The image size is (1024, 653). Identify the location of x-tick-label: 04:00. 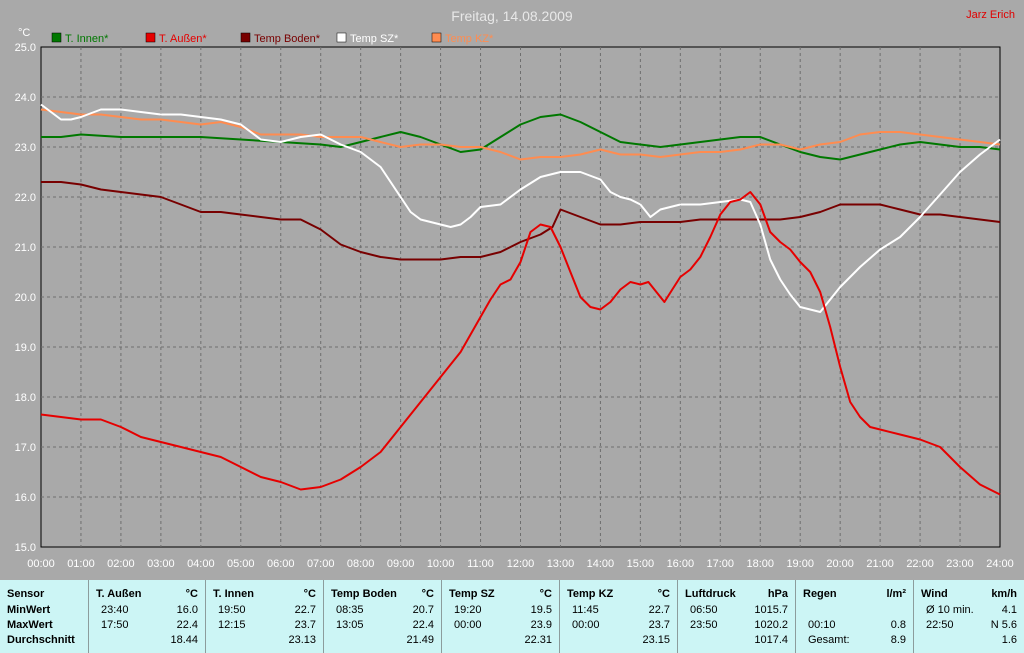
(201, 564).